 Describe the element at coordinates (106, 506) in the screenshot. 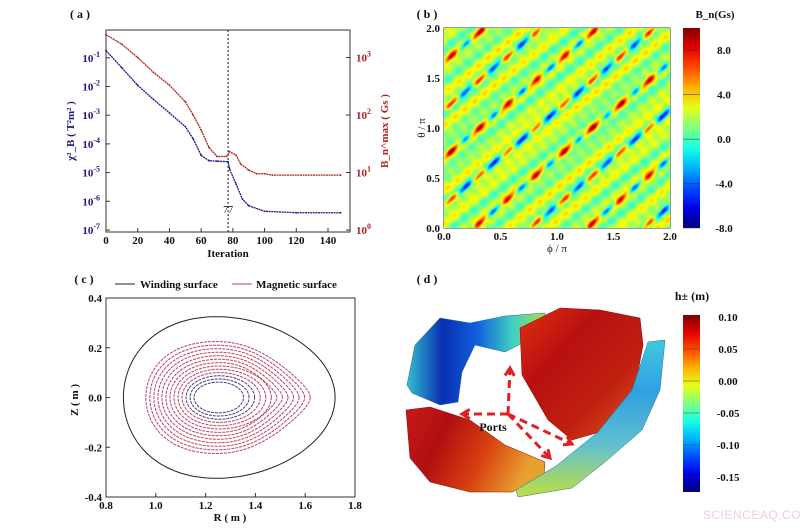

I see `x-tick-label-c: 0.8` at that location.